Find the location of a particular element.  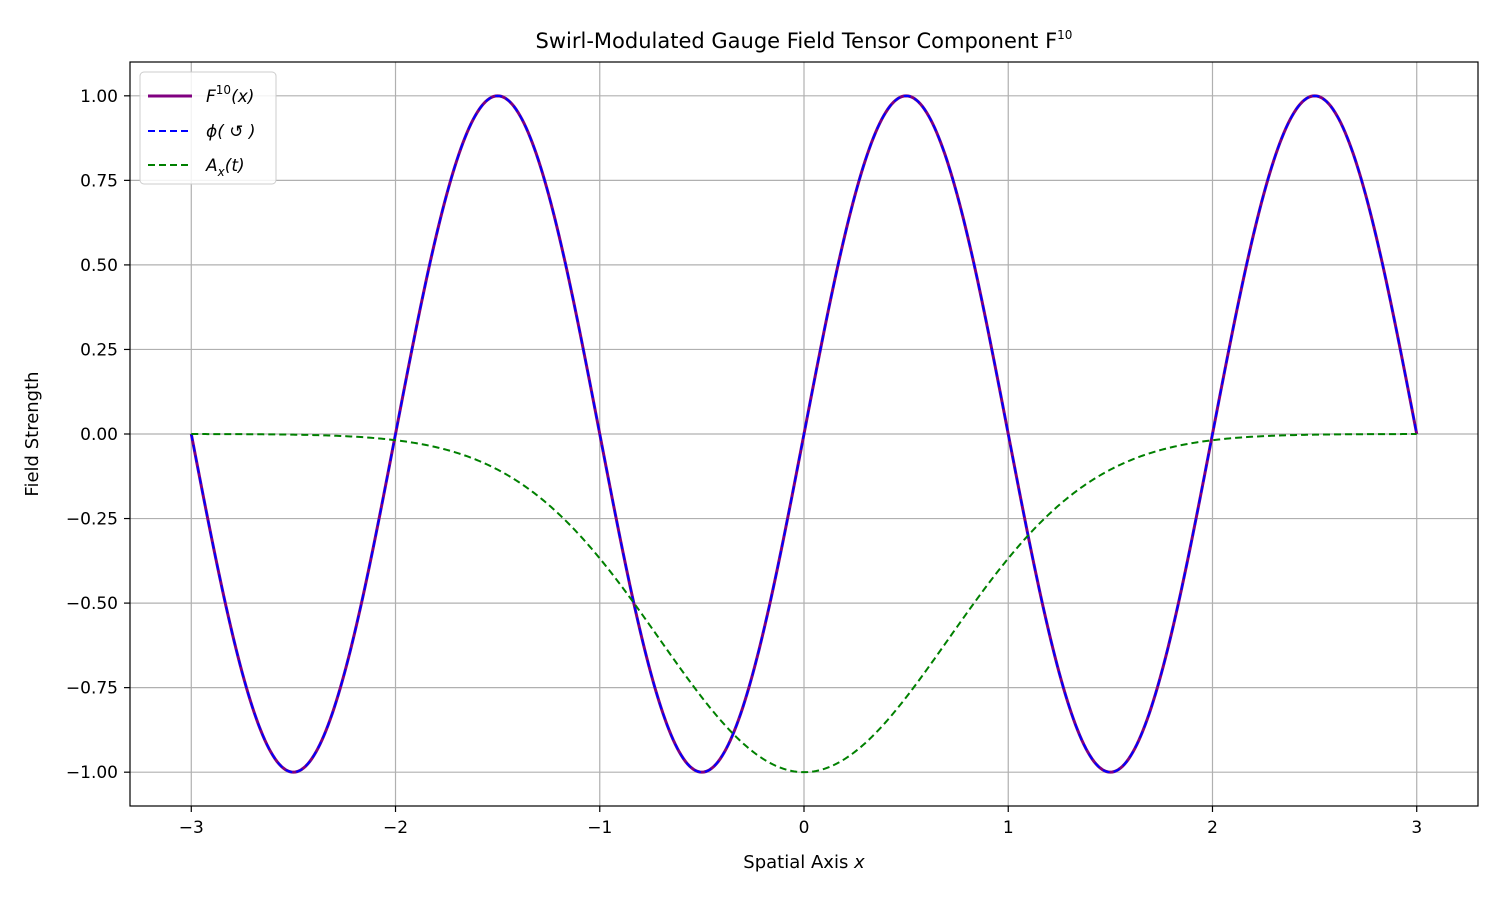

x-tick-label: −3 is located at coordinates (191, 828).